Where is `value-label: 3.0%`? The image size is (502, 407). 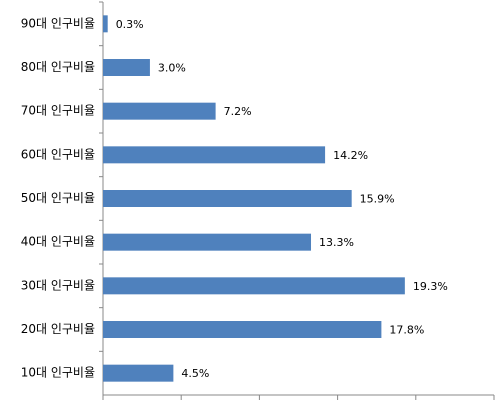 value-label: 3.0% is located at coordinates (172, 68).